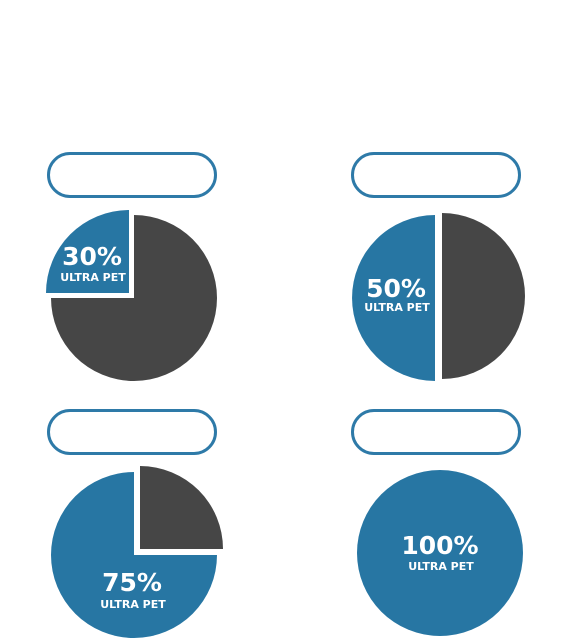 This screenshot has width=588, height=638. What do you see at coordinates (92, 256) in the screenshot?
I see `percentage-label: 30%` at bounding box center [92, 256].